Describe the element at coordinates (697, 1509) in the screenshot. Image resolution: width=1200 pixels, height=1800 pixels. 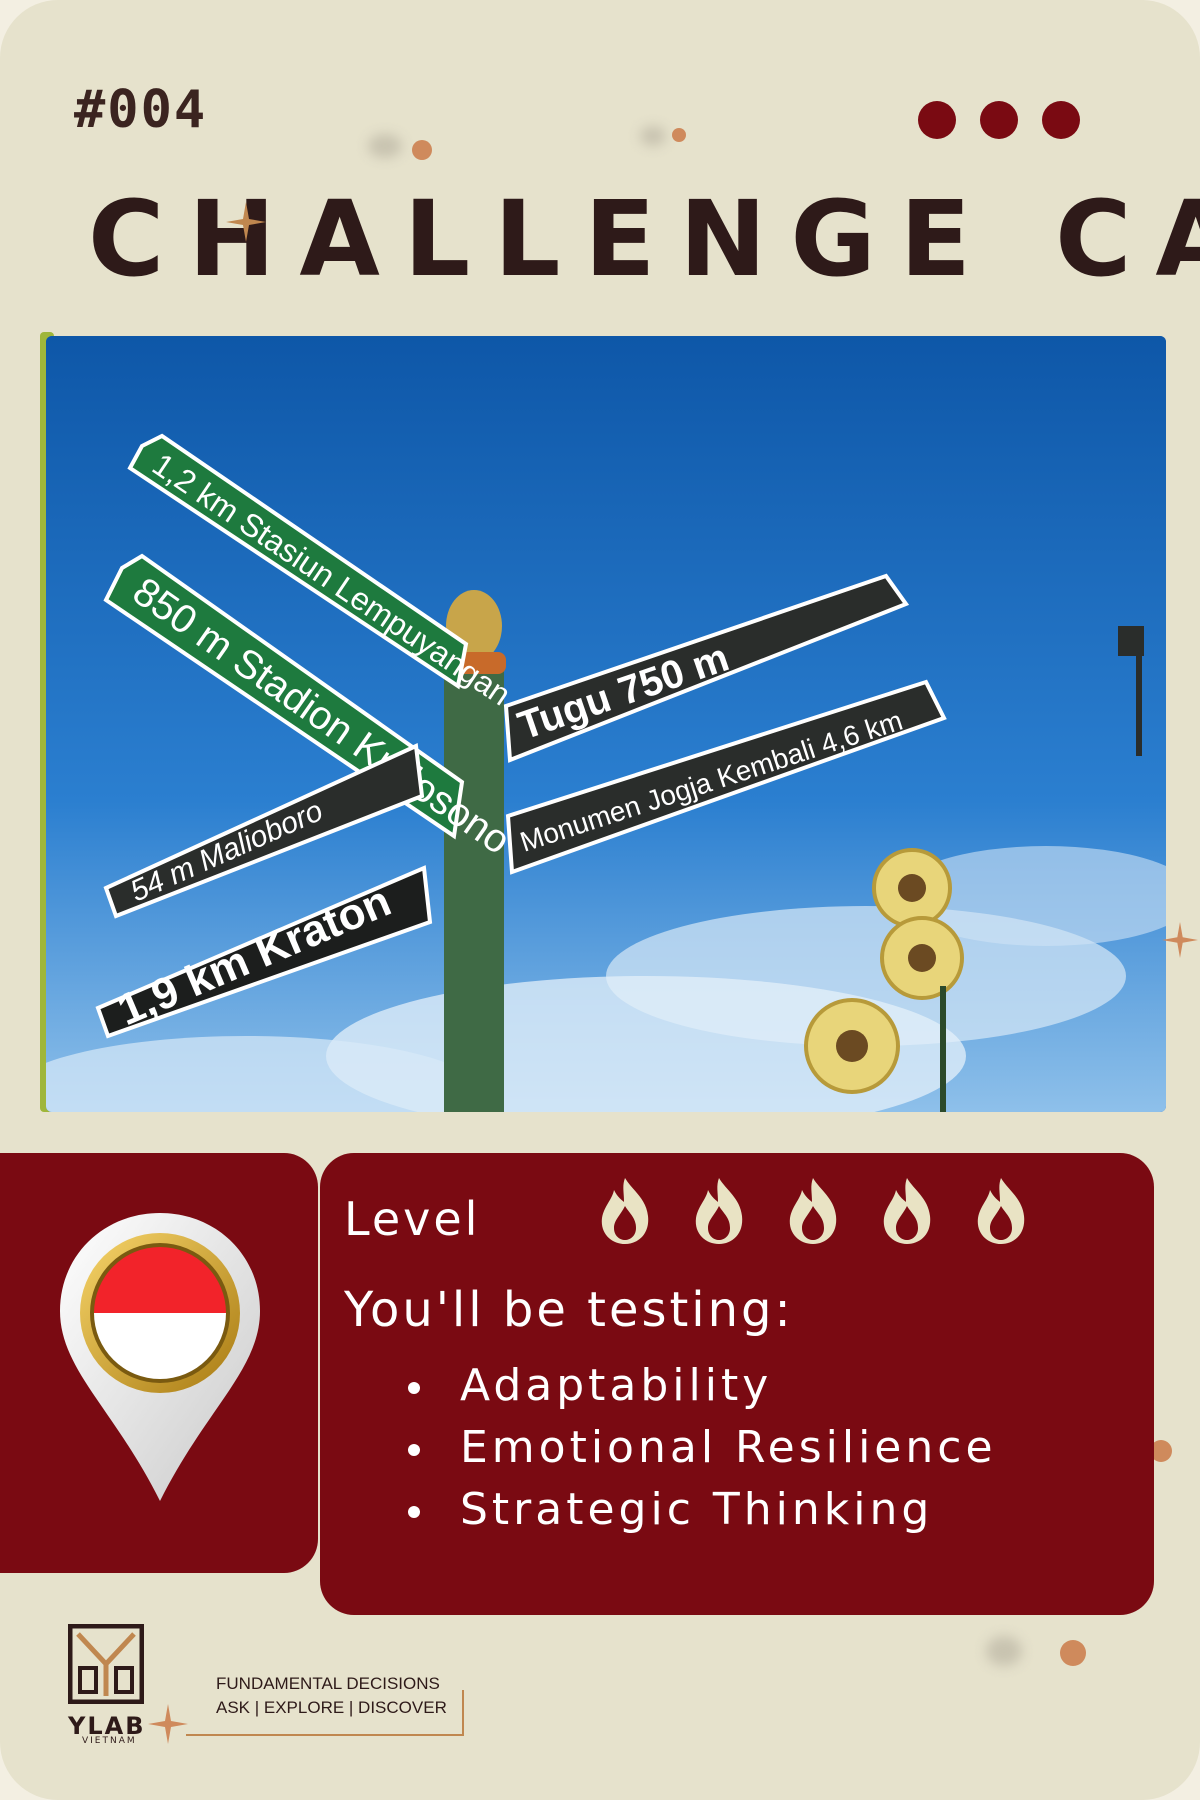
I see `skill-label: Strategic Thinking` at that location.